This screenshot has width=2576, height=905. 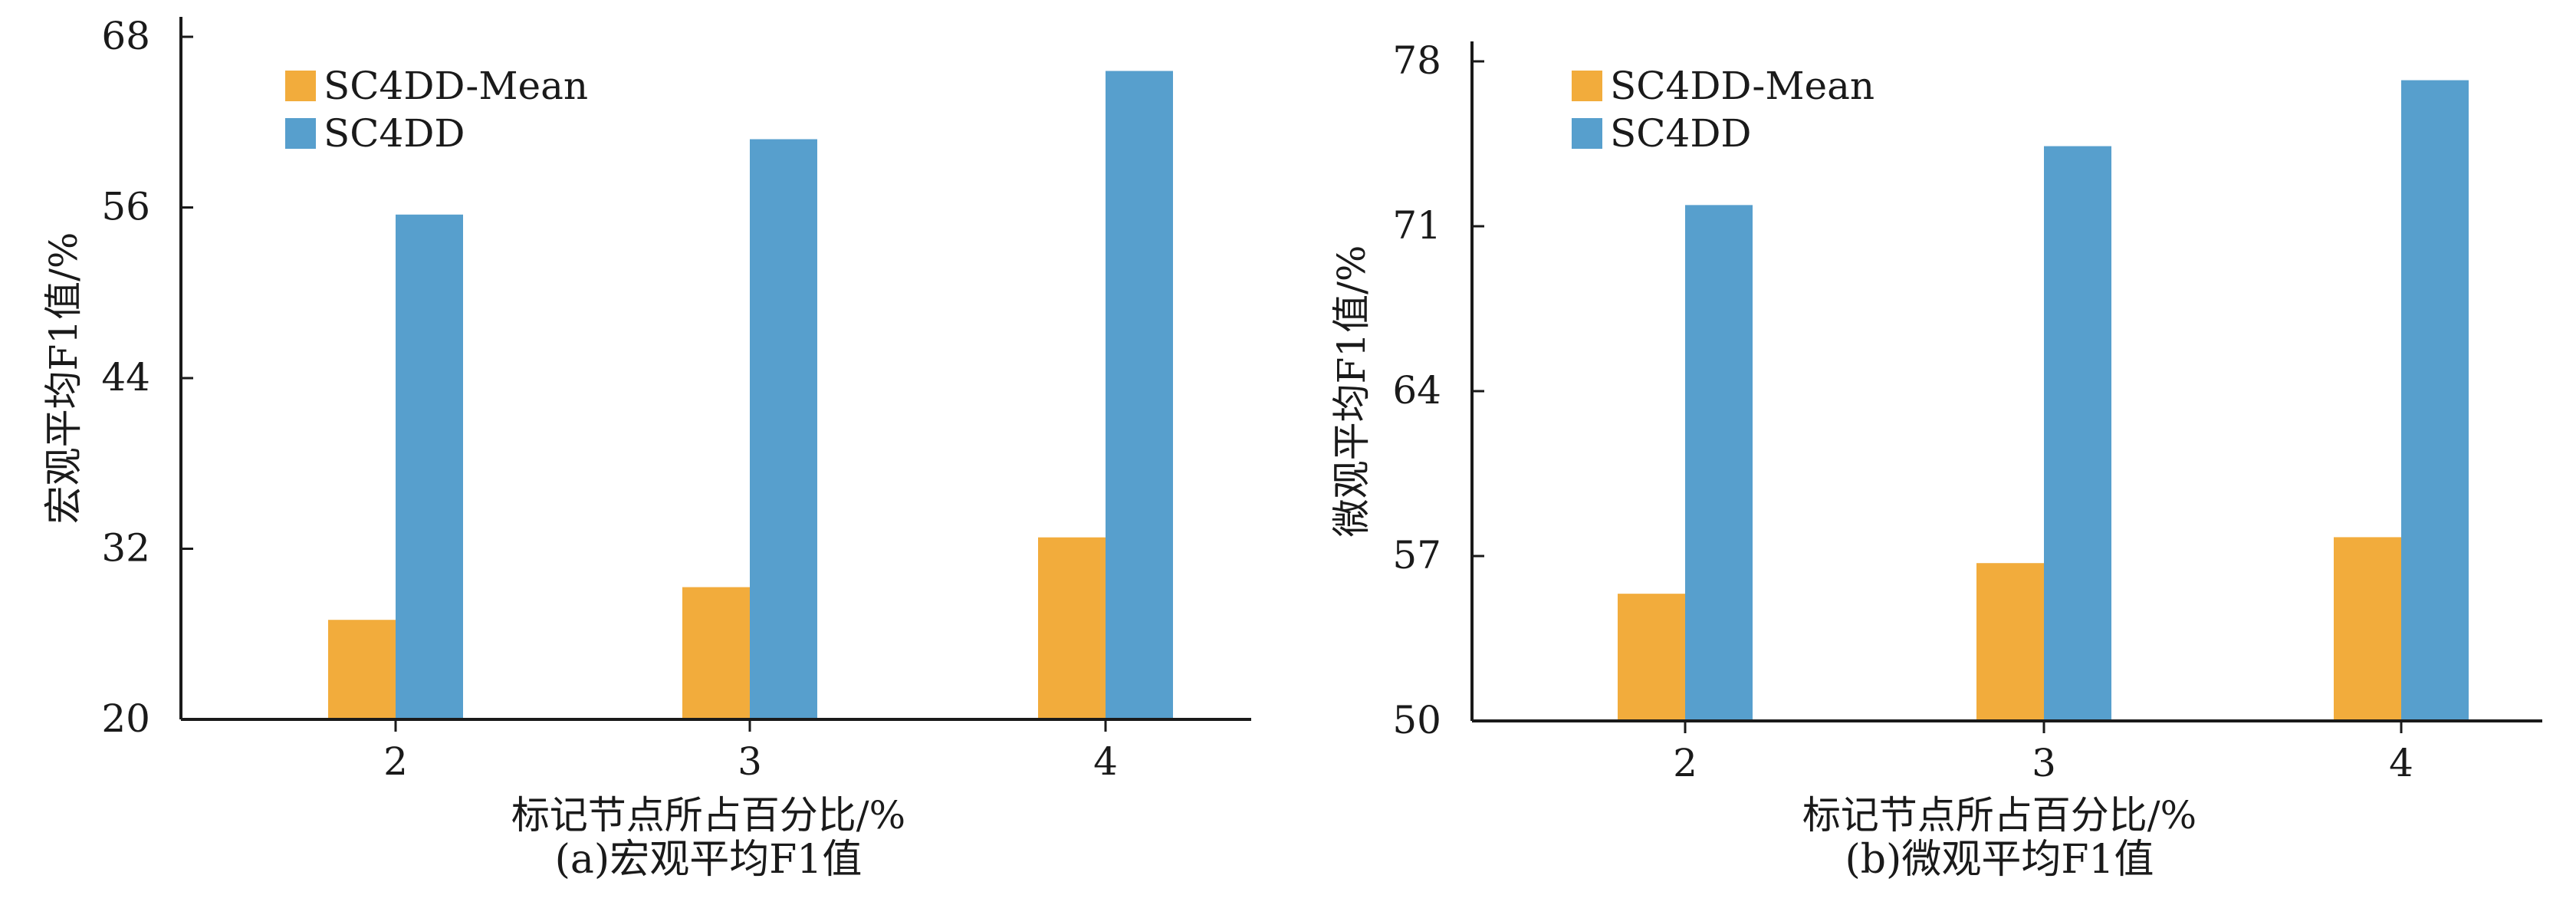 I want to click on y-tick-label-78: 78, so click(x=1417, y=60).